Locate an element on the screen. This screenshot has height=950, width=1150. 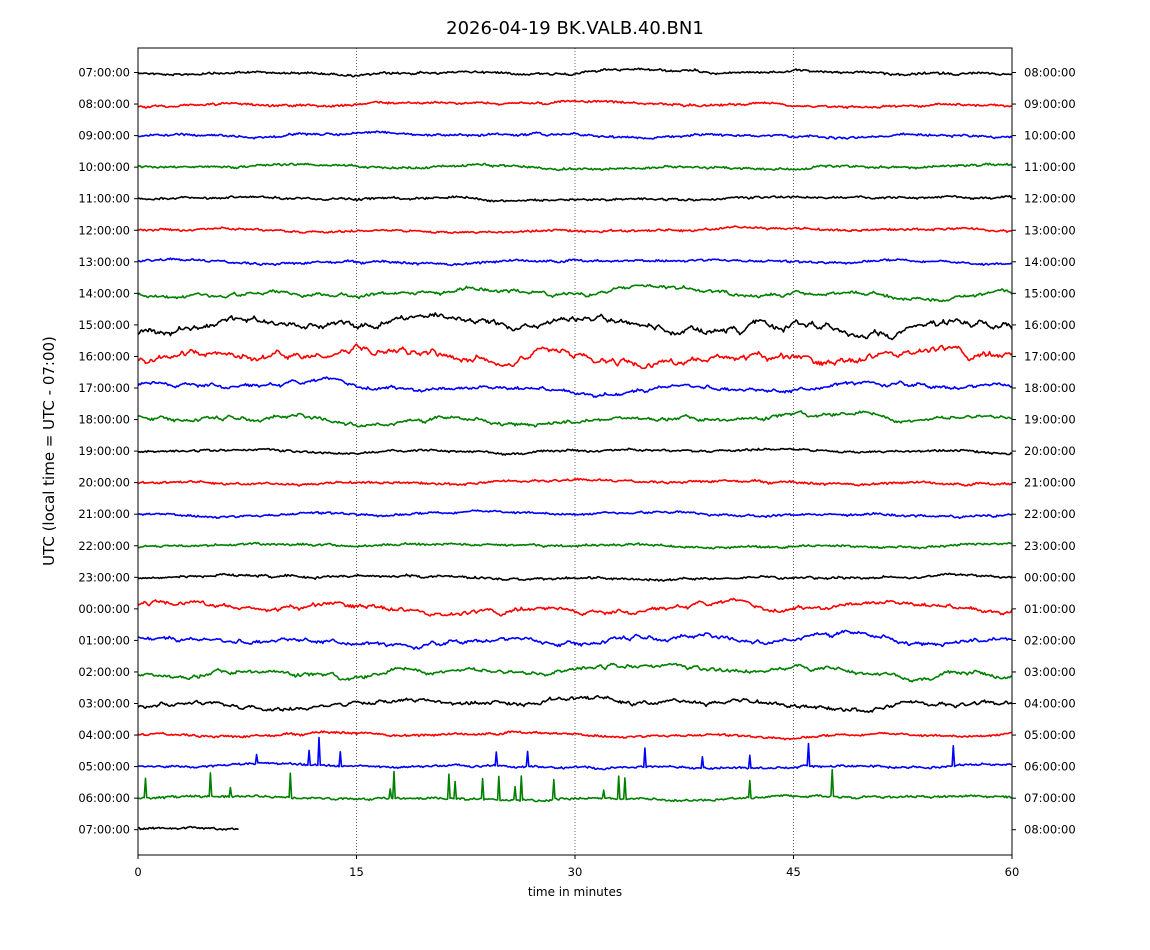
right-tick-label: 05:00:00 is located at coordinates (1050, 735).